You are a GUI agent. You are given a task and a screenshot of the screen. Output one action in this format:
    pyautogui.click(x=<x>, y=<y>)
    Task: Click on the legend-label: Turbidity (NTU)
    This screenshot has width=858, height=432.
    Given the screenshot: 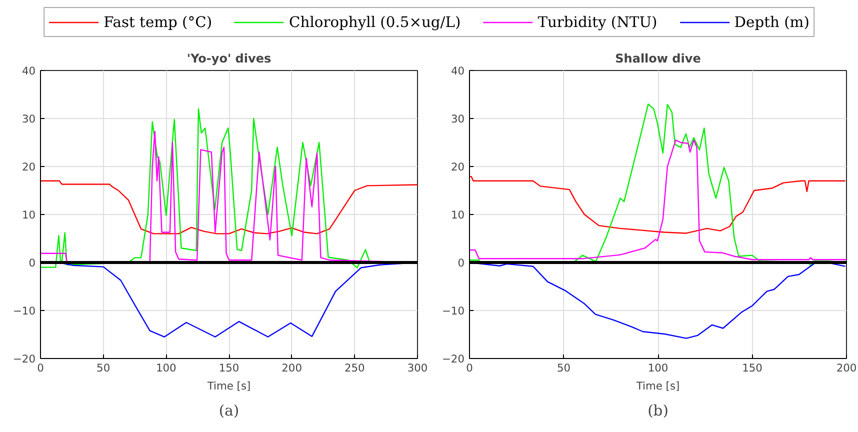 What is the action you would take?
    pyautogui.click(x=598, y=22)
    